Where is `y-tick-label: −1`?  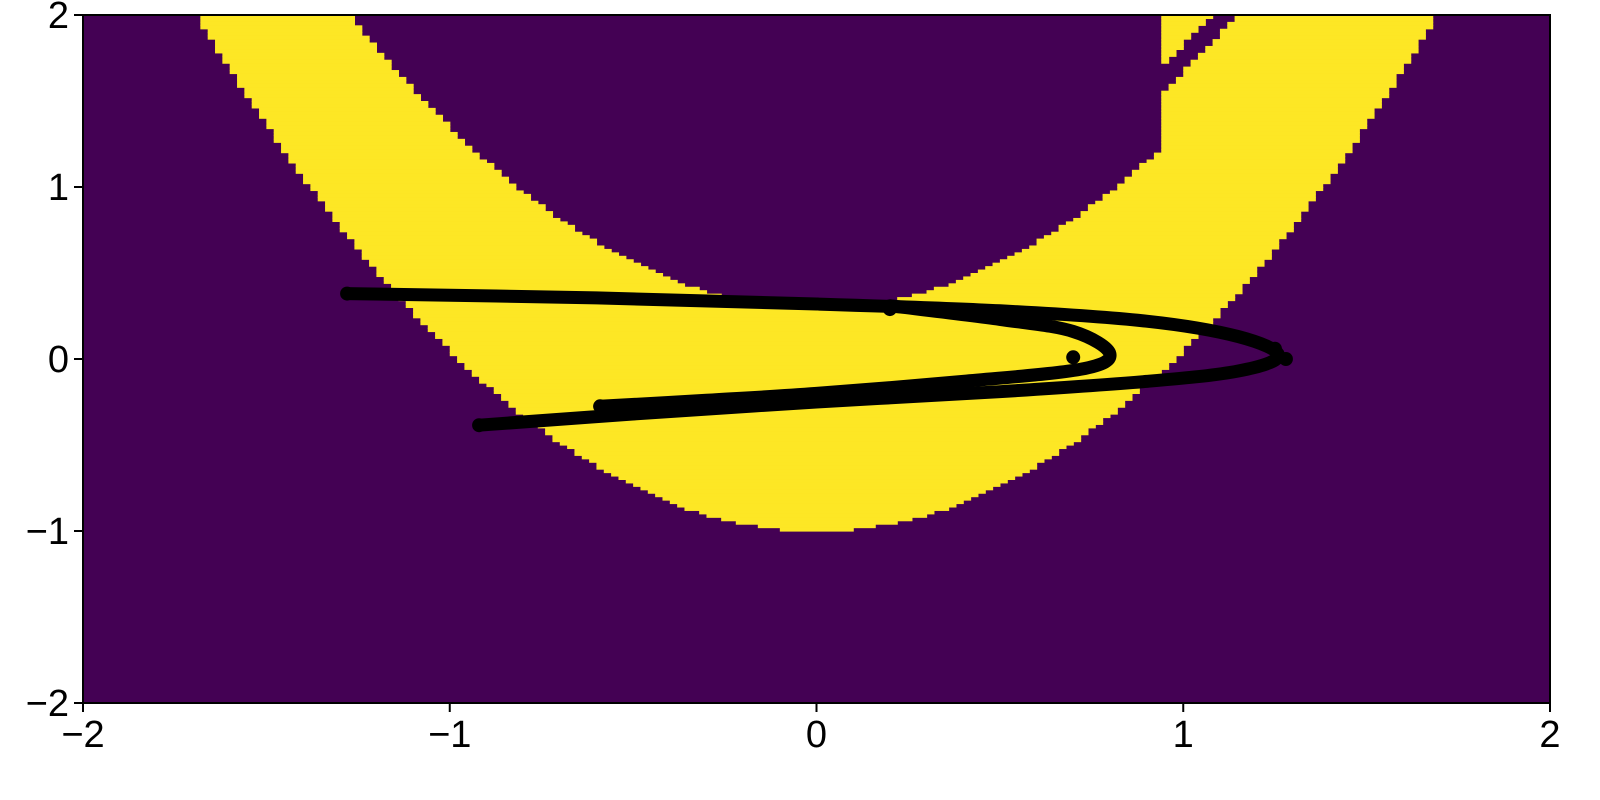
y-tick-label: −1 is located at coordinates (47, 532).